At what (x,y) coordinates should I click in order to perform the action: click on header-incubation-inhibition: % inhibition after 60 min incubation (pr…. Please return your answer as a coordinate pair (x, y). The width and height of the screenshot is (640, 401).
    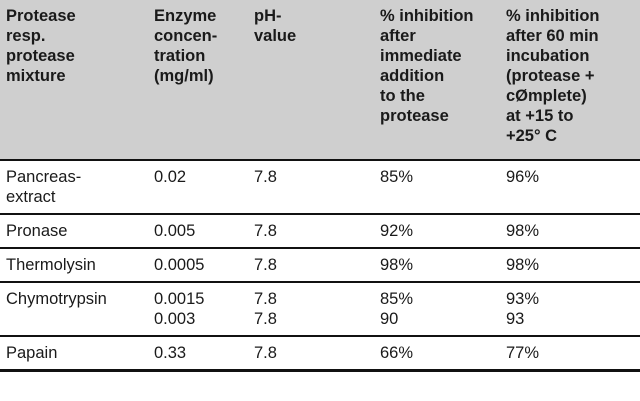
    Looking at the image, I should click on (570, 80).